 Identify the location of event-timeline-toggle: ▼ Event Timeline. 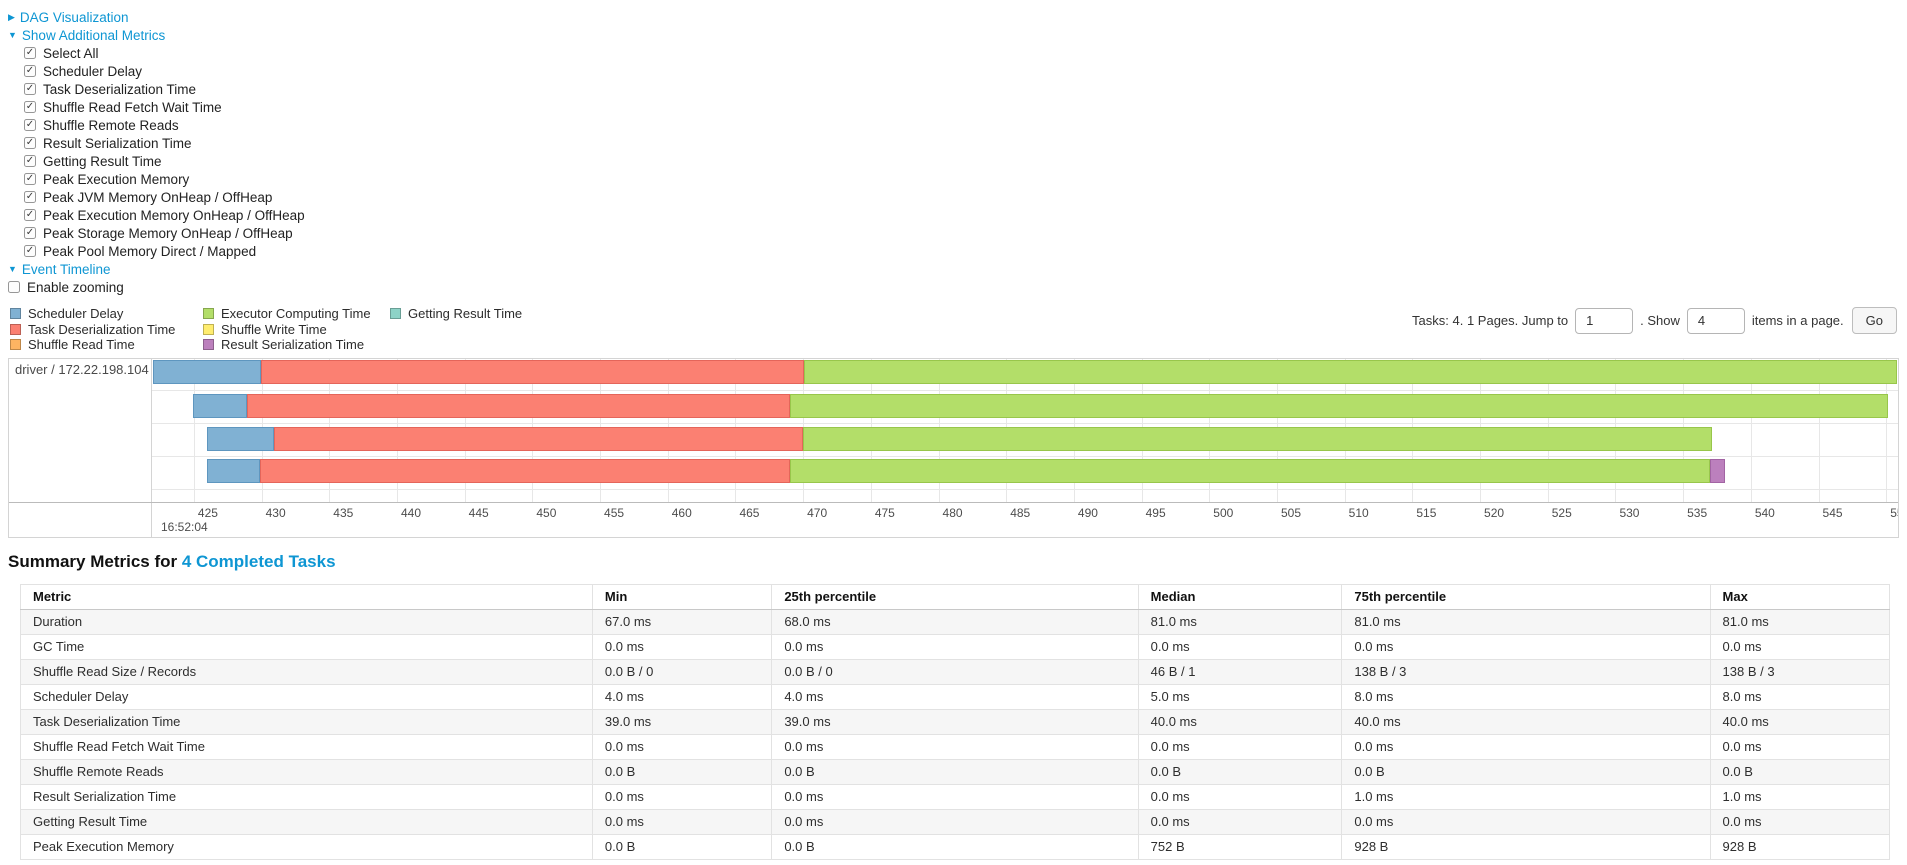
(953, 269).